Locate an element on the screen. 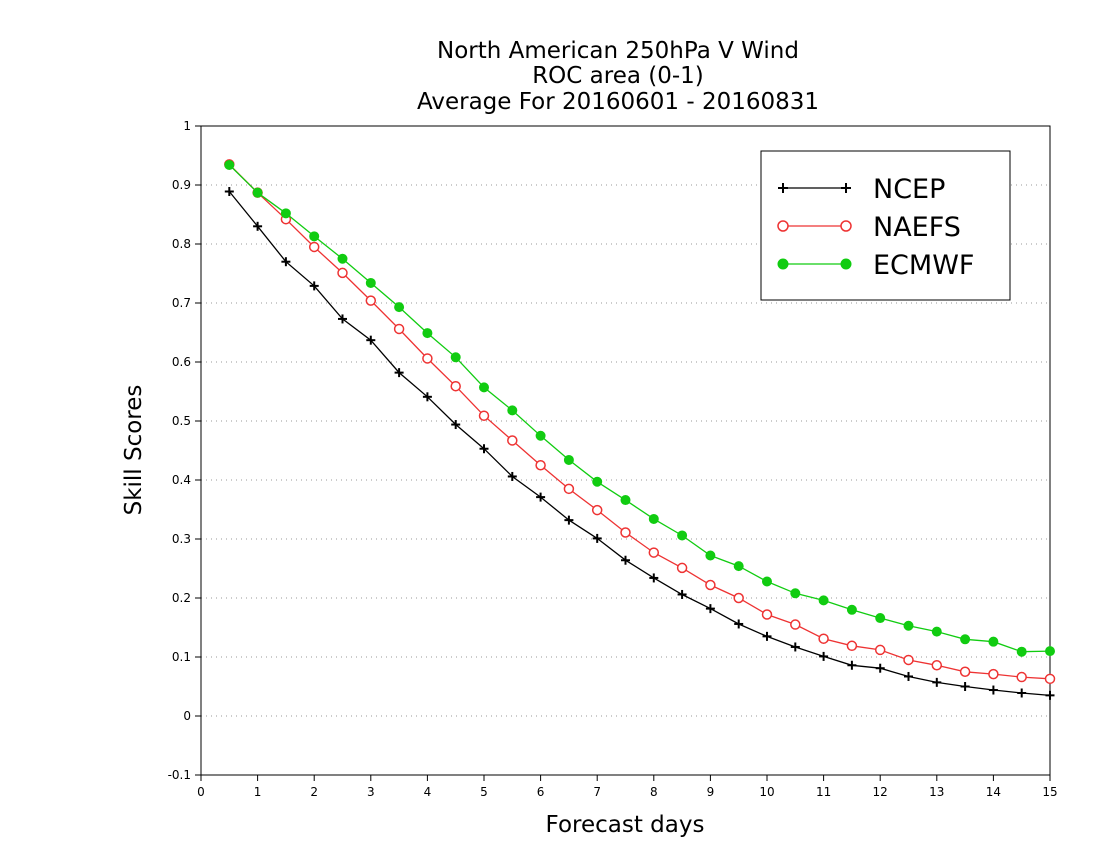  y-tick-label: 0.4 is located at coordinates (181, 480).